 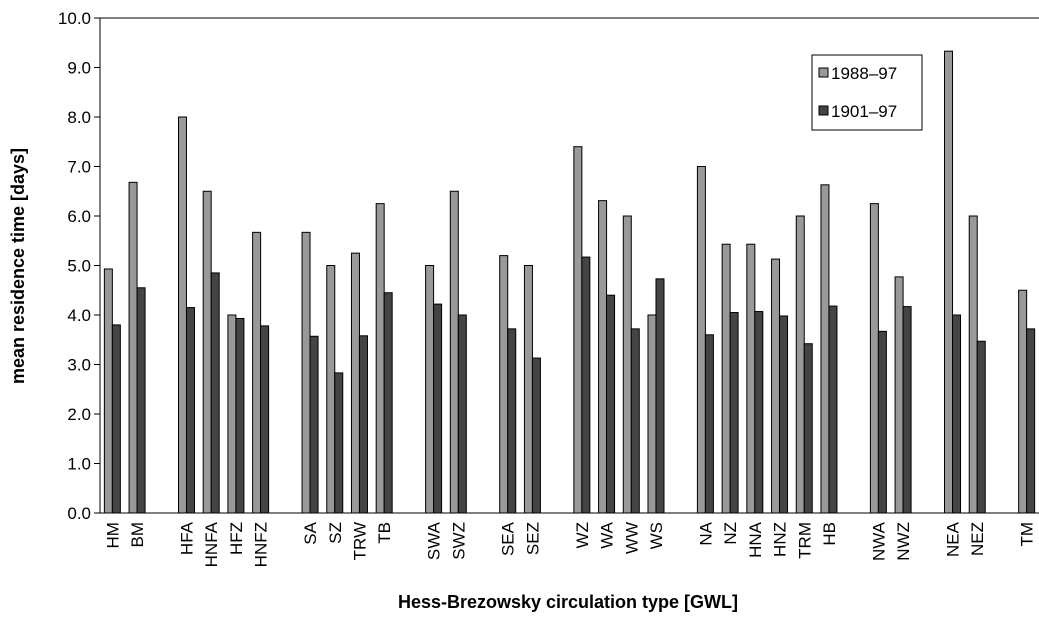 I want to click on y-tick-label: 2.0, so click(x=79, y=414).